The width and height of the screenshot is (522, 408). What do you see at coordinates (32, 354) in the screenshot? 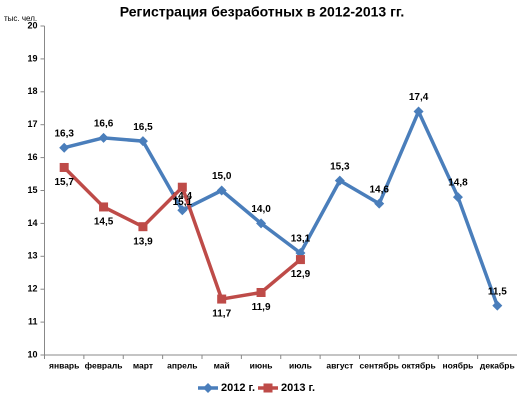
I see `y-tick-label: 10` at bounding box center [32, 354].